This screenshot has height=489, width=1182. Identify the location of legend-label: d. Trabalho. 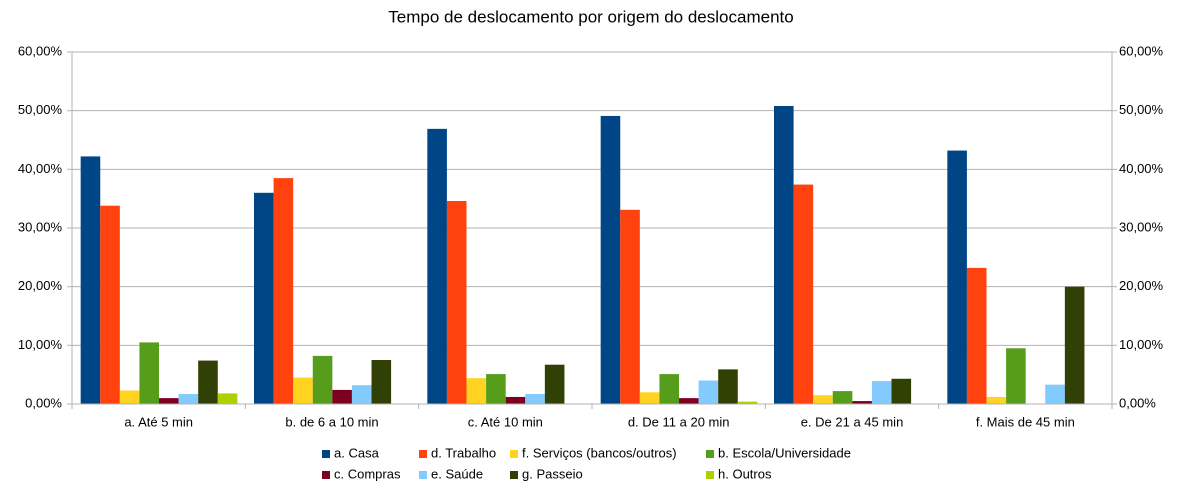
(463, 452).